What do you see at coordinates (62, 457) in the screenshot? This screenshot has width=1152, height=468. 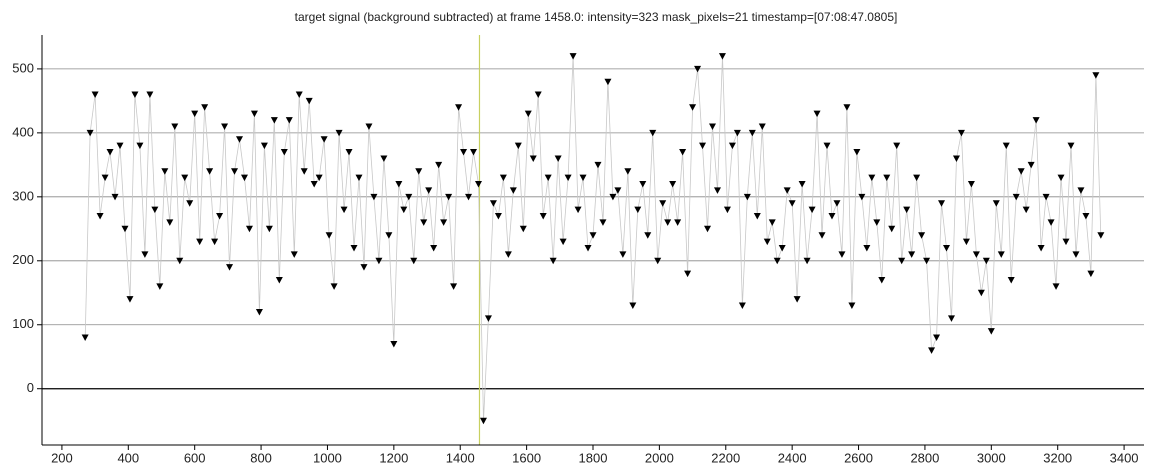 I see `x-tick-label: 200` at bounding box center [62, 457].